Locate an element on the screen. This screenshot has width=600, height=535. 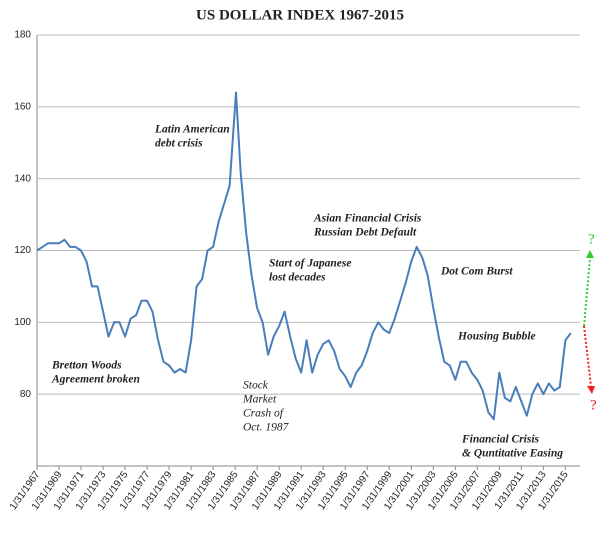
annotation: Russian Debt Default is located at coordinates (365, 233).